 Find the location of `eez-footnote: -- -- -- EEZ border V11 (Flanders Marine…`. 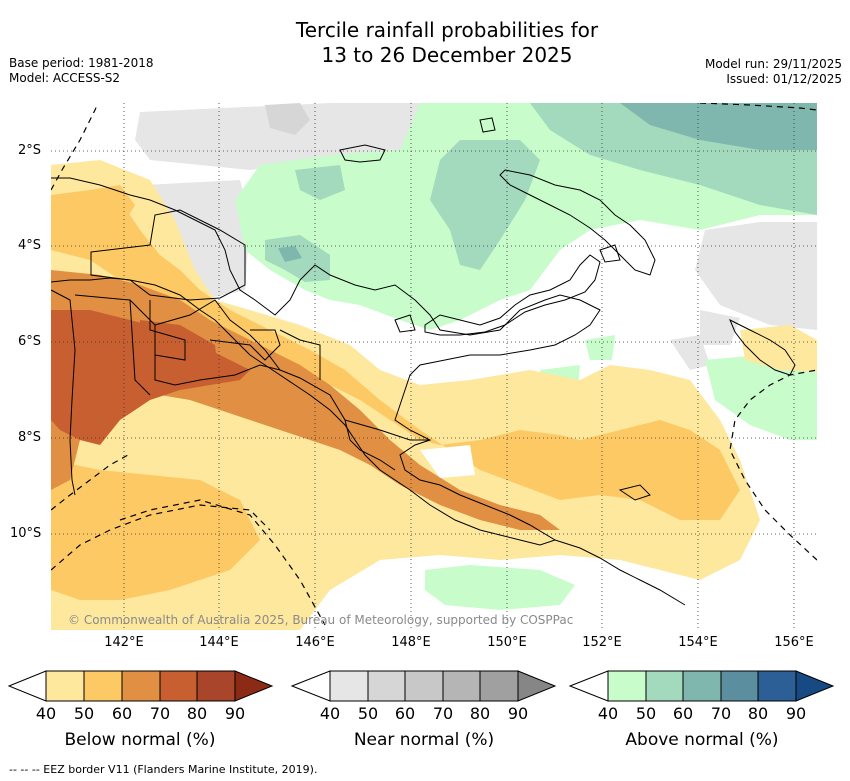

eez-footnote: -- -- -- EEZ border V11 (Flanders Marine… is located at coordinates (163, 769).